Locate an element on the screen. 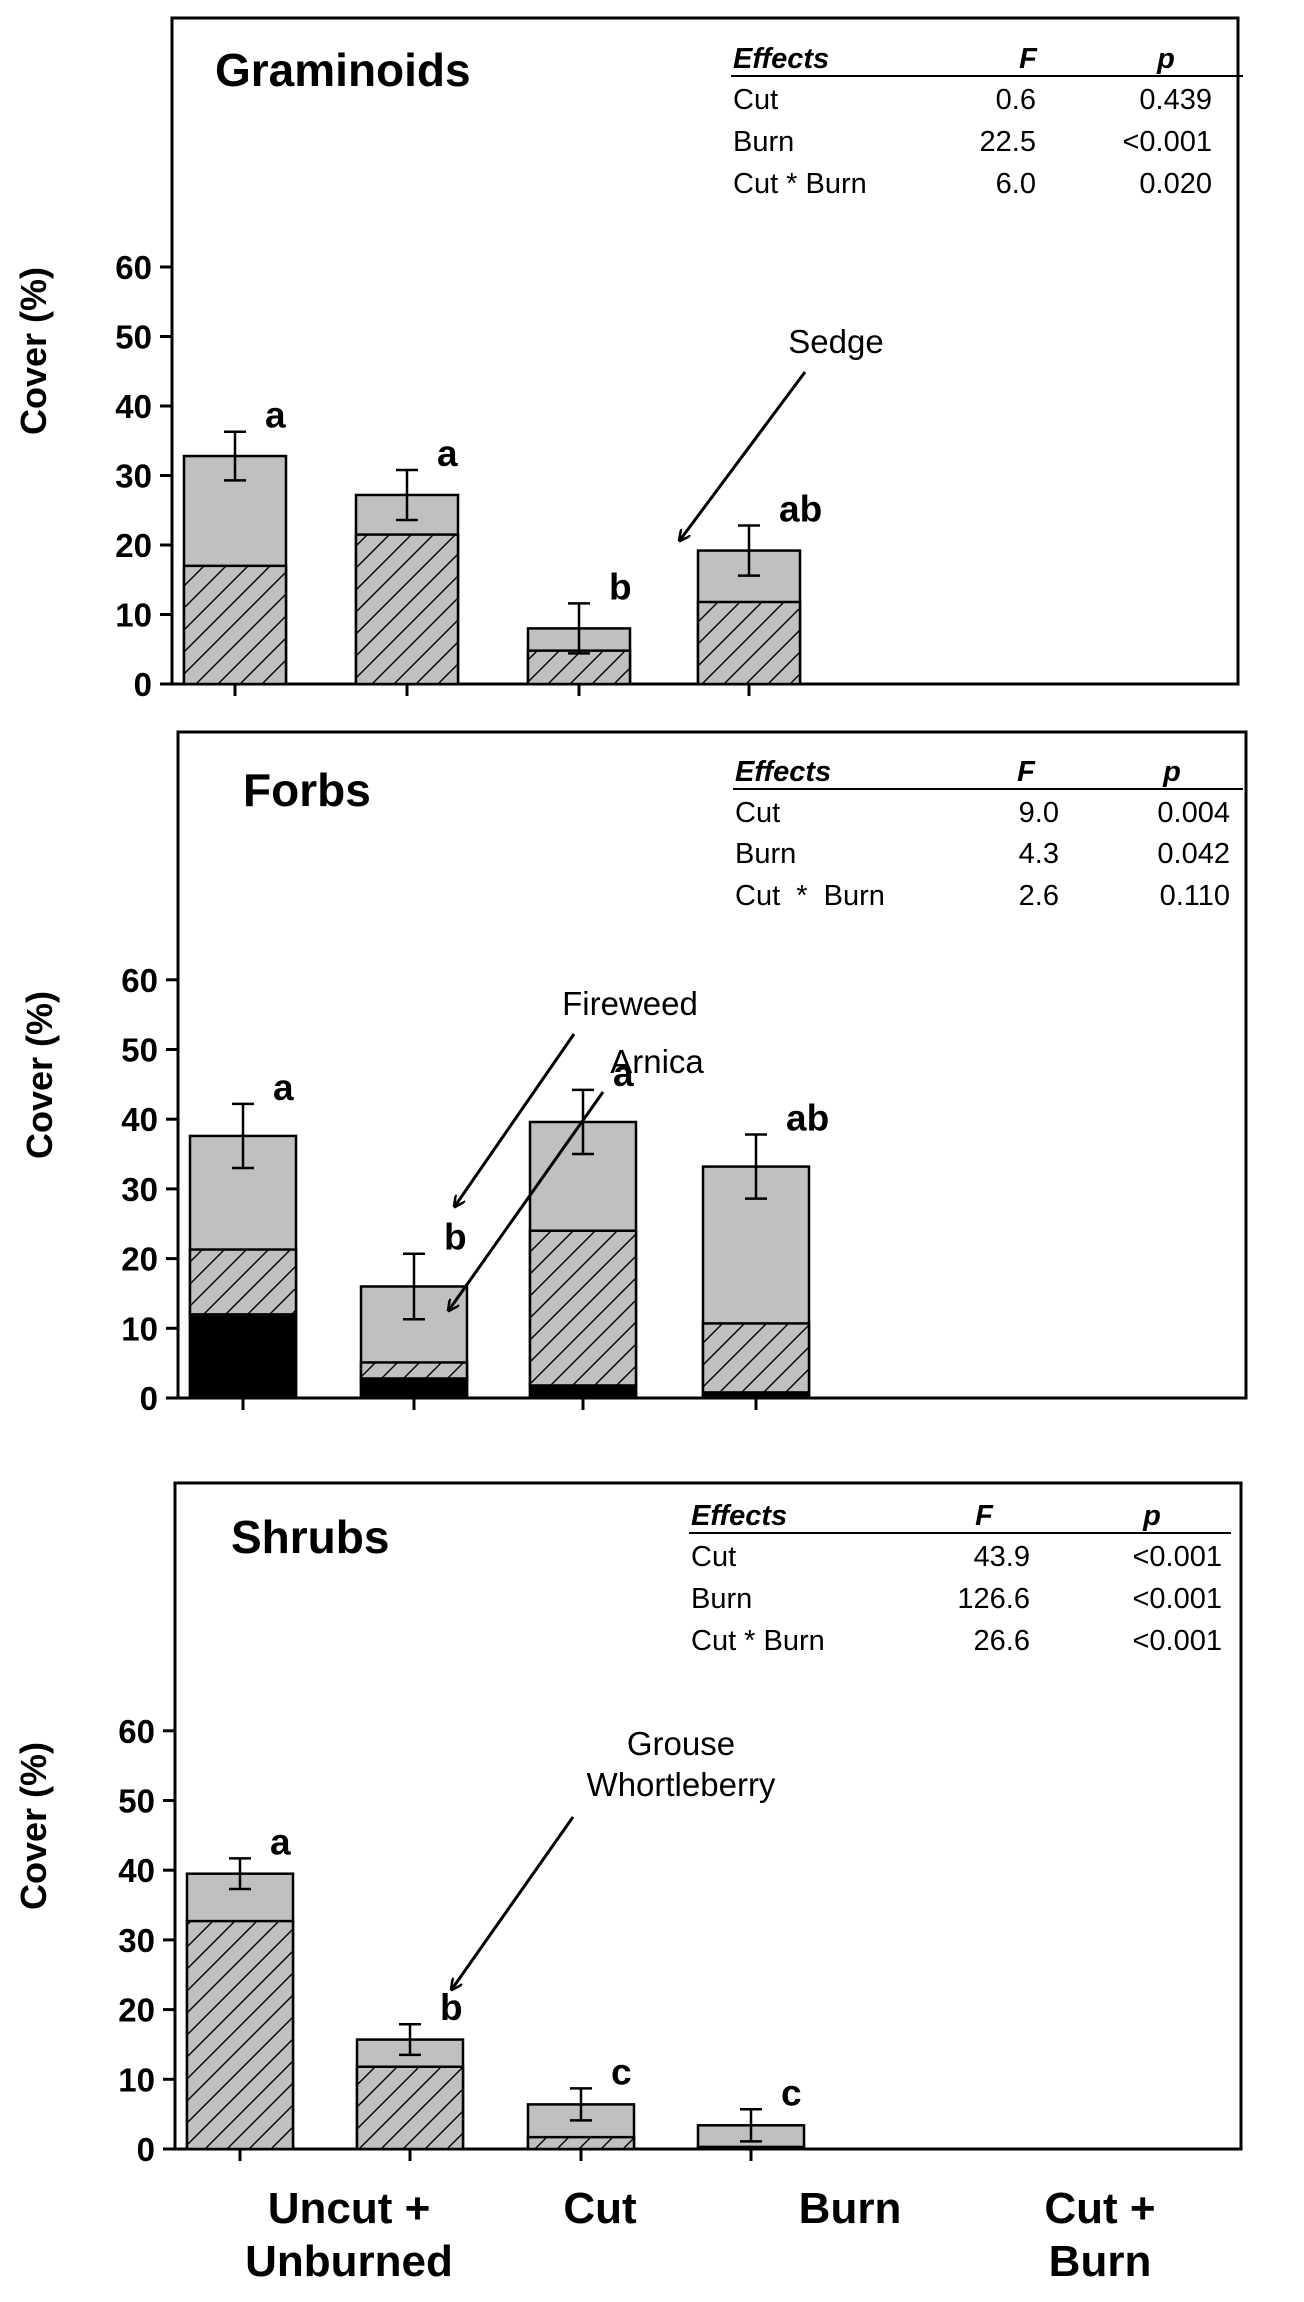 The height and width of the screenshot is (2302, 1304). f-value: 0.6 is located at coordinates (1016, 100).